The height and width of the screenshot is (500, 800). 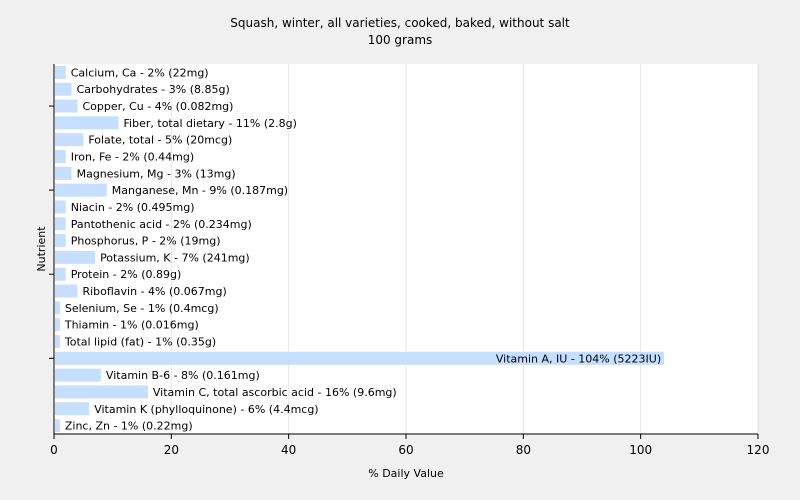 What do you see at coordinates (41, 249) in the screenshot?
I see `y-axis-title: Nutrient` at bounding box center [41, 249].